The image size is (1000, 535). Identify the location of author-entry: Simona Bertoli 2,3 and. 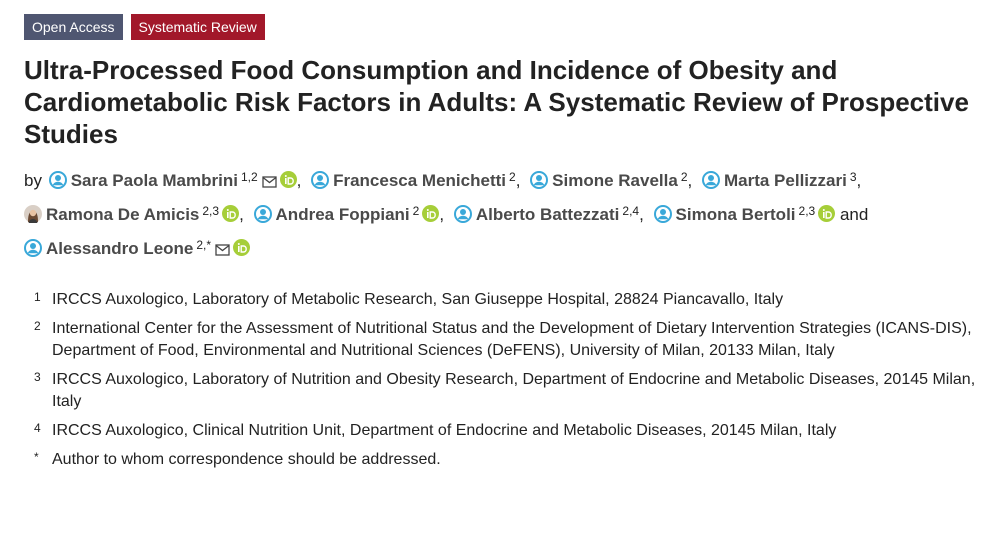
(763, 214).